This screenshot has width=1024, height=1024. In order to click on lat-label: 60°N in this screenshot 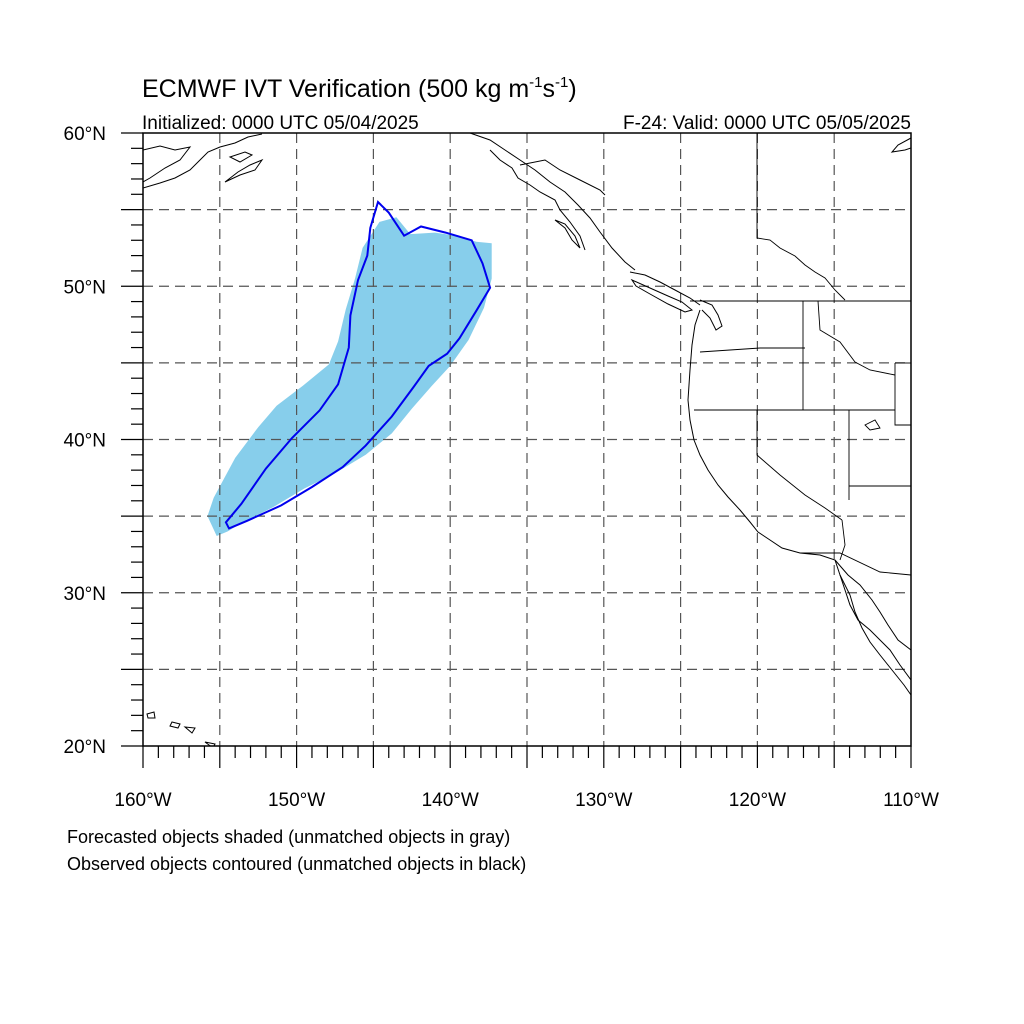, I will do `click(85, 134)`.